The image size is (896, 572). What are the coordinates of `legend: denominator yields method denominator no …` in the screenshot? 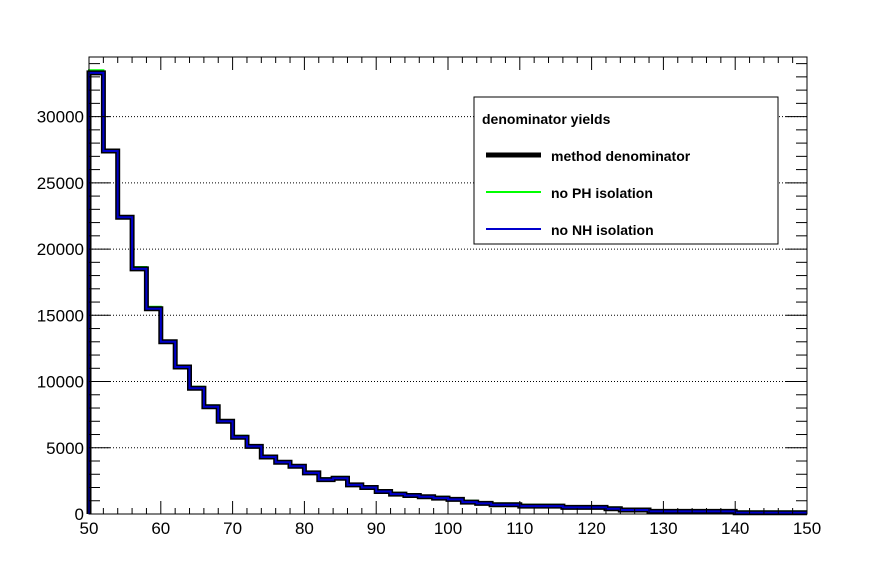 It's located at (626, 170).